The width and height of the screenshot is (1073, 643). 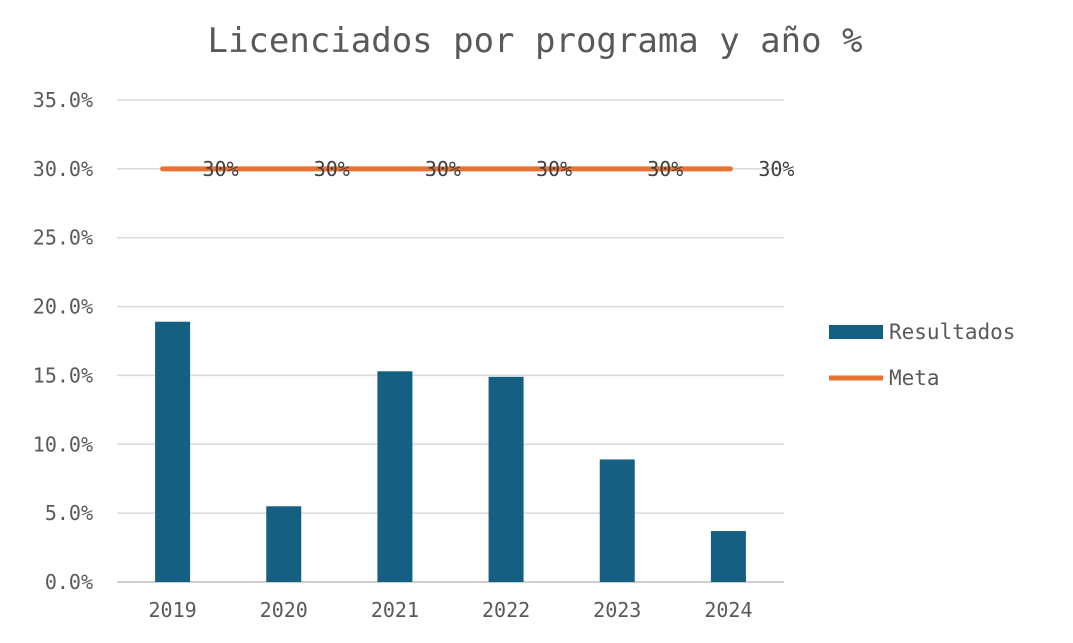 What do you see at coordinates (172, 610) in the screenshot?
I see `x-tick-label: 2019` at bounding box center [172, 610].